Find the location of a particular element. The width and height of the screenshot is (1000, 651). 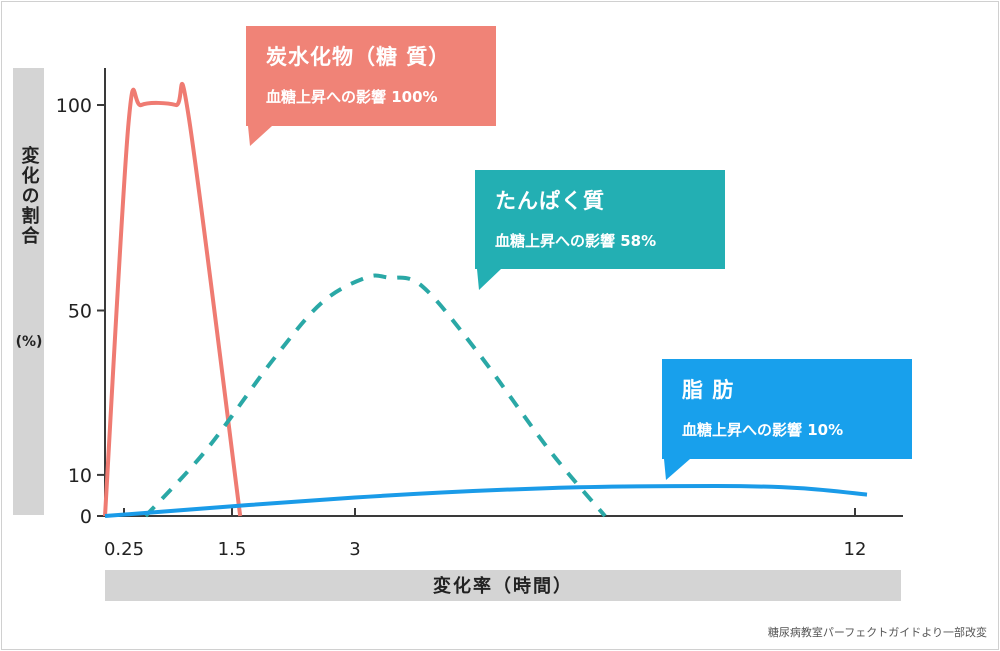

carbohydrate-line is located at coordinates (173, 299).